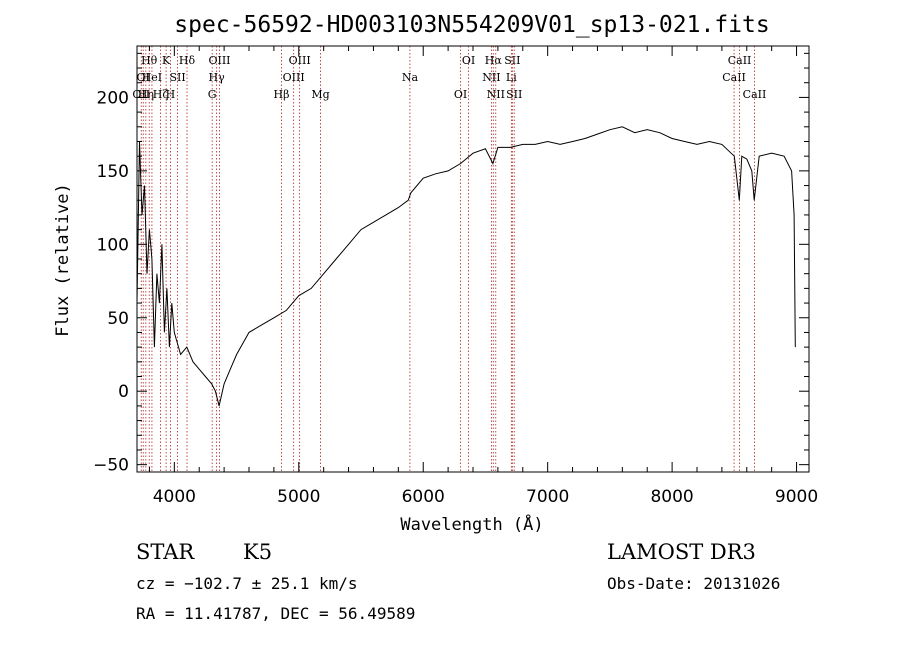 The width and height of the screenshot is (900, 649). I want to click on observation-date: Obs-Date: 20131026, so click(694, 583).